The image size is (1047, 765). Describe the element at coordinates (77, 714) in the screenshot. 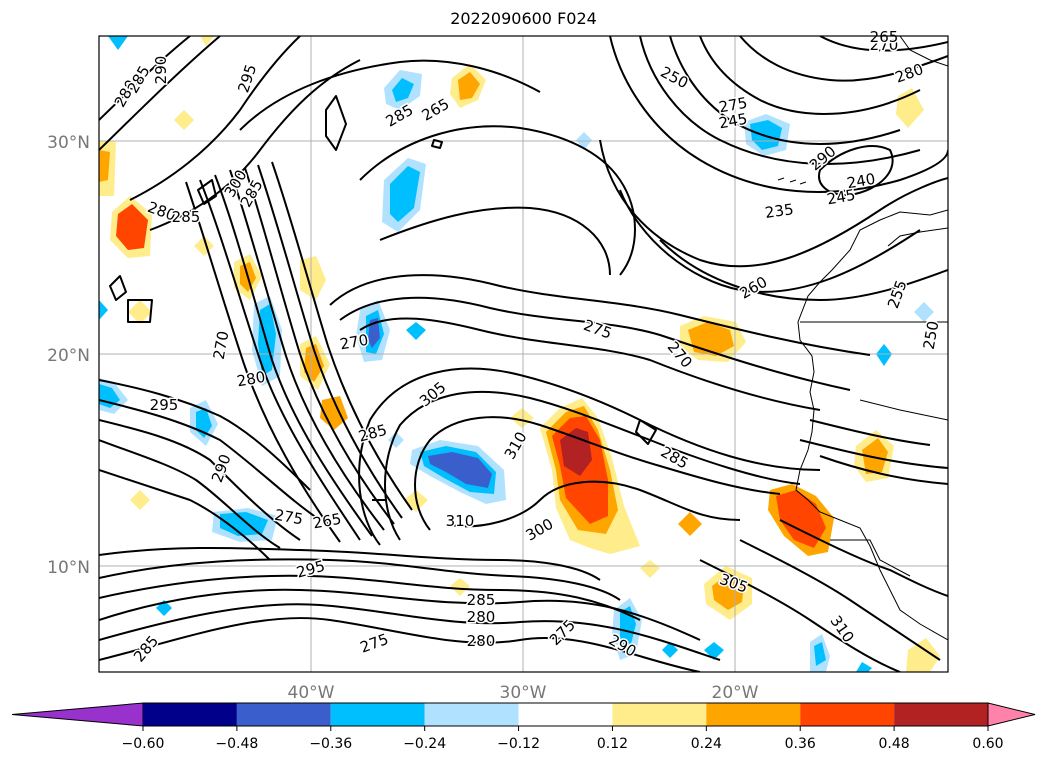

I see `colorbar-extend-low` at that location.